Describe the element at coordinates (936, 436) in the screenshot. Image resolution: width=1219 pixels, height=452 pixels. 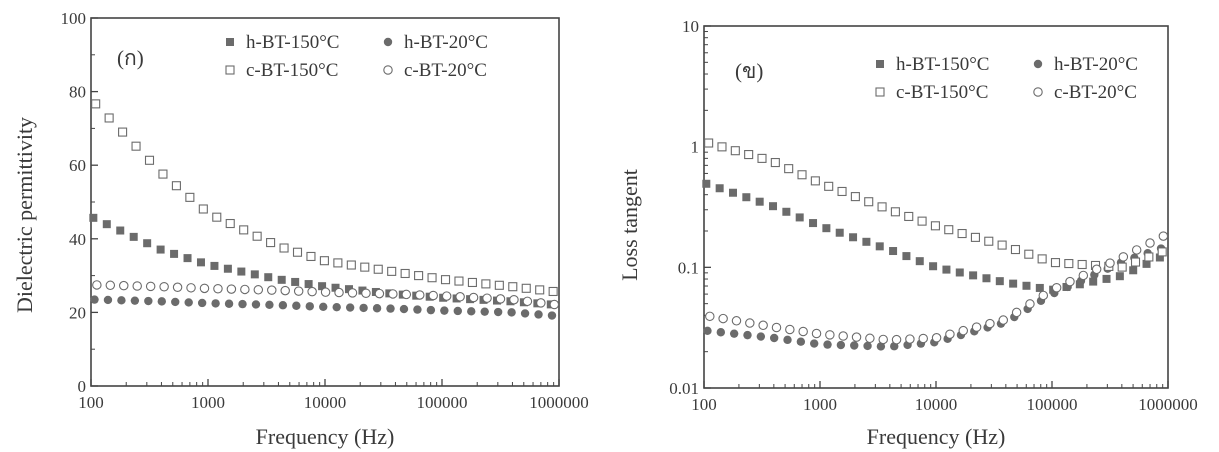
I see `x-axis-label: Frequency (Hz)` at that location.